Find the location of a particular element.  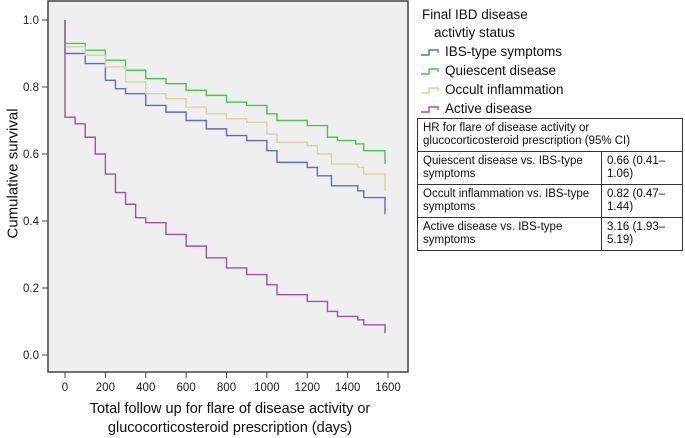

legend-label: Occult inflammation is located at coordinates (504, 89).